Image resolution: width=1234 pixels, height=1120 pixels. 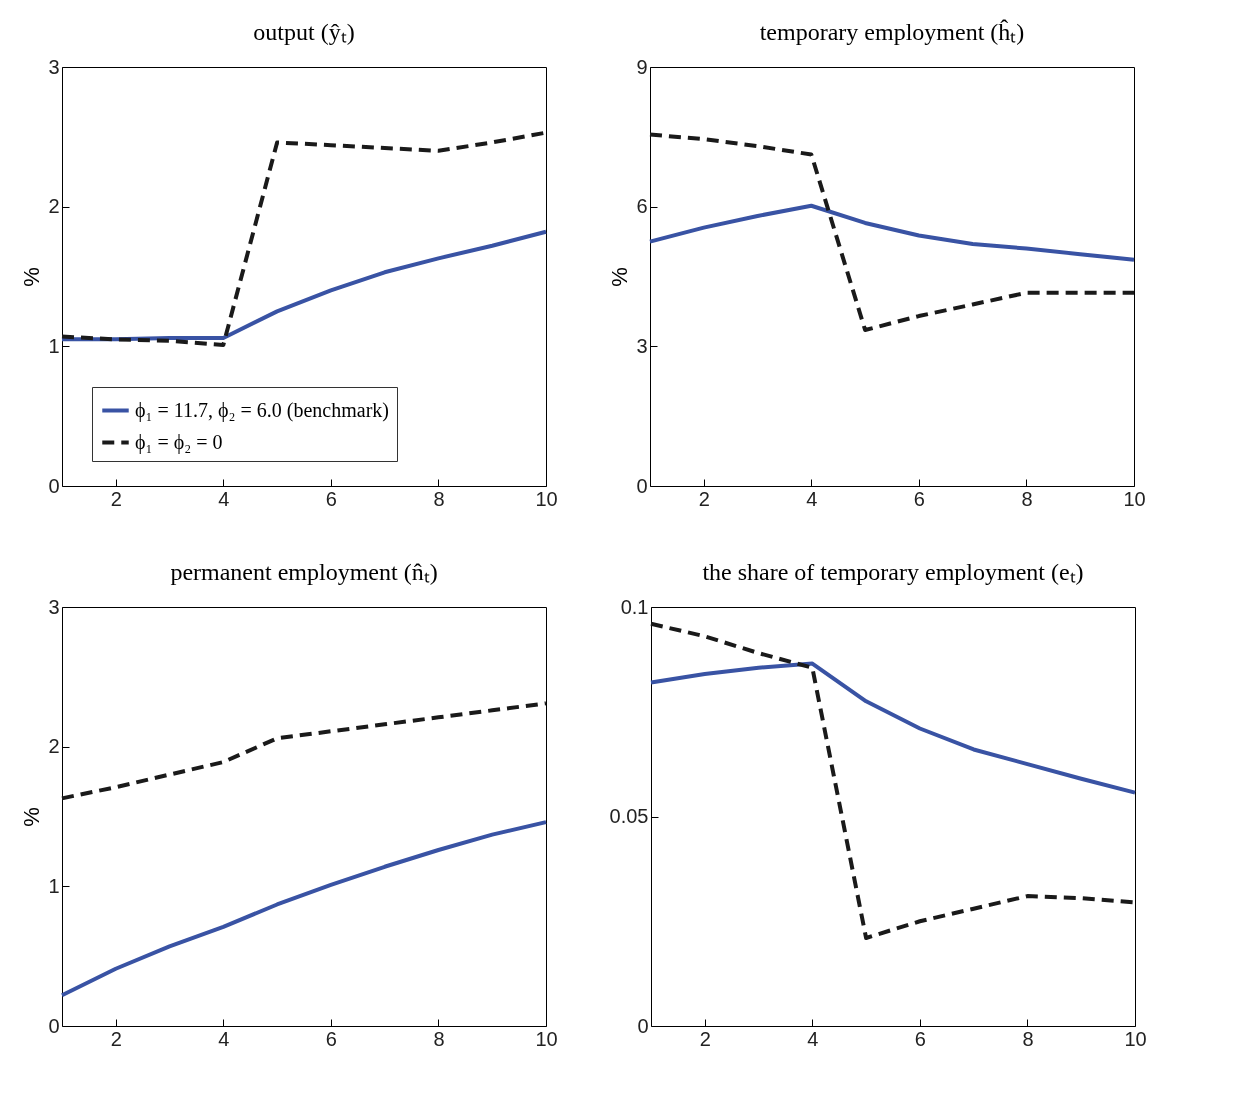 I want to click on y-tick-label: 0.1, so click(x=634, y=606).